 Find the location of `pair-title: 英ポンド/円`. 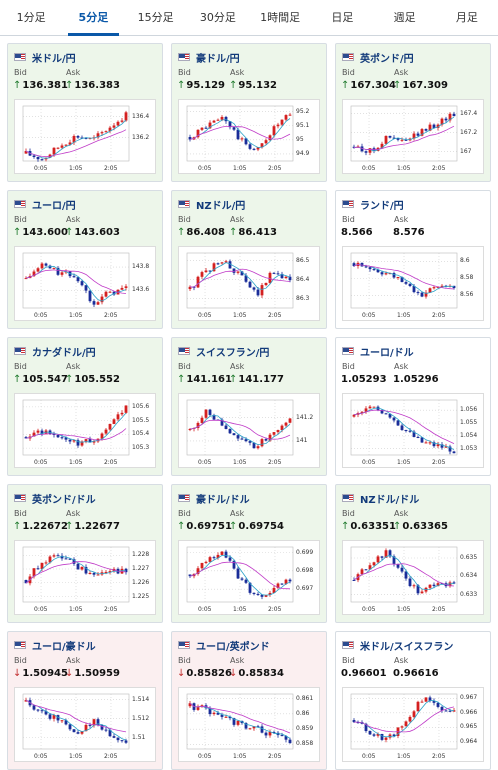

pair-title: 英ポンド/円 is located at coordinates (378, 57).